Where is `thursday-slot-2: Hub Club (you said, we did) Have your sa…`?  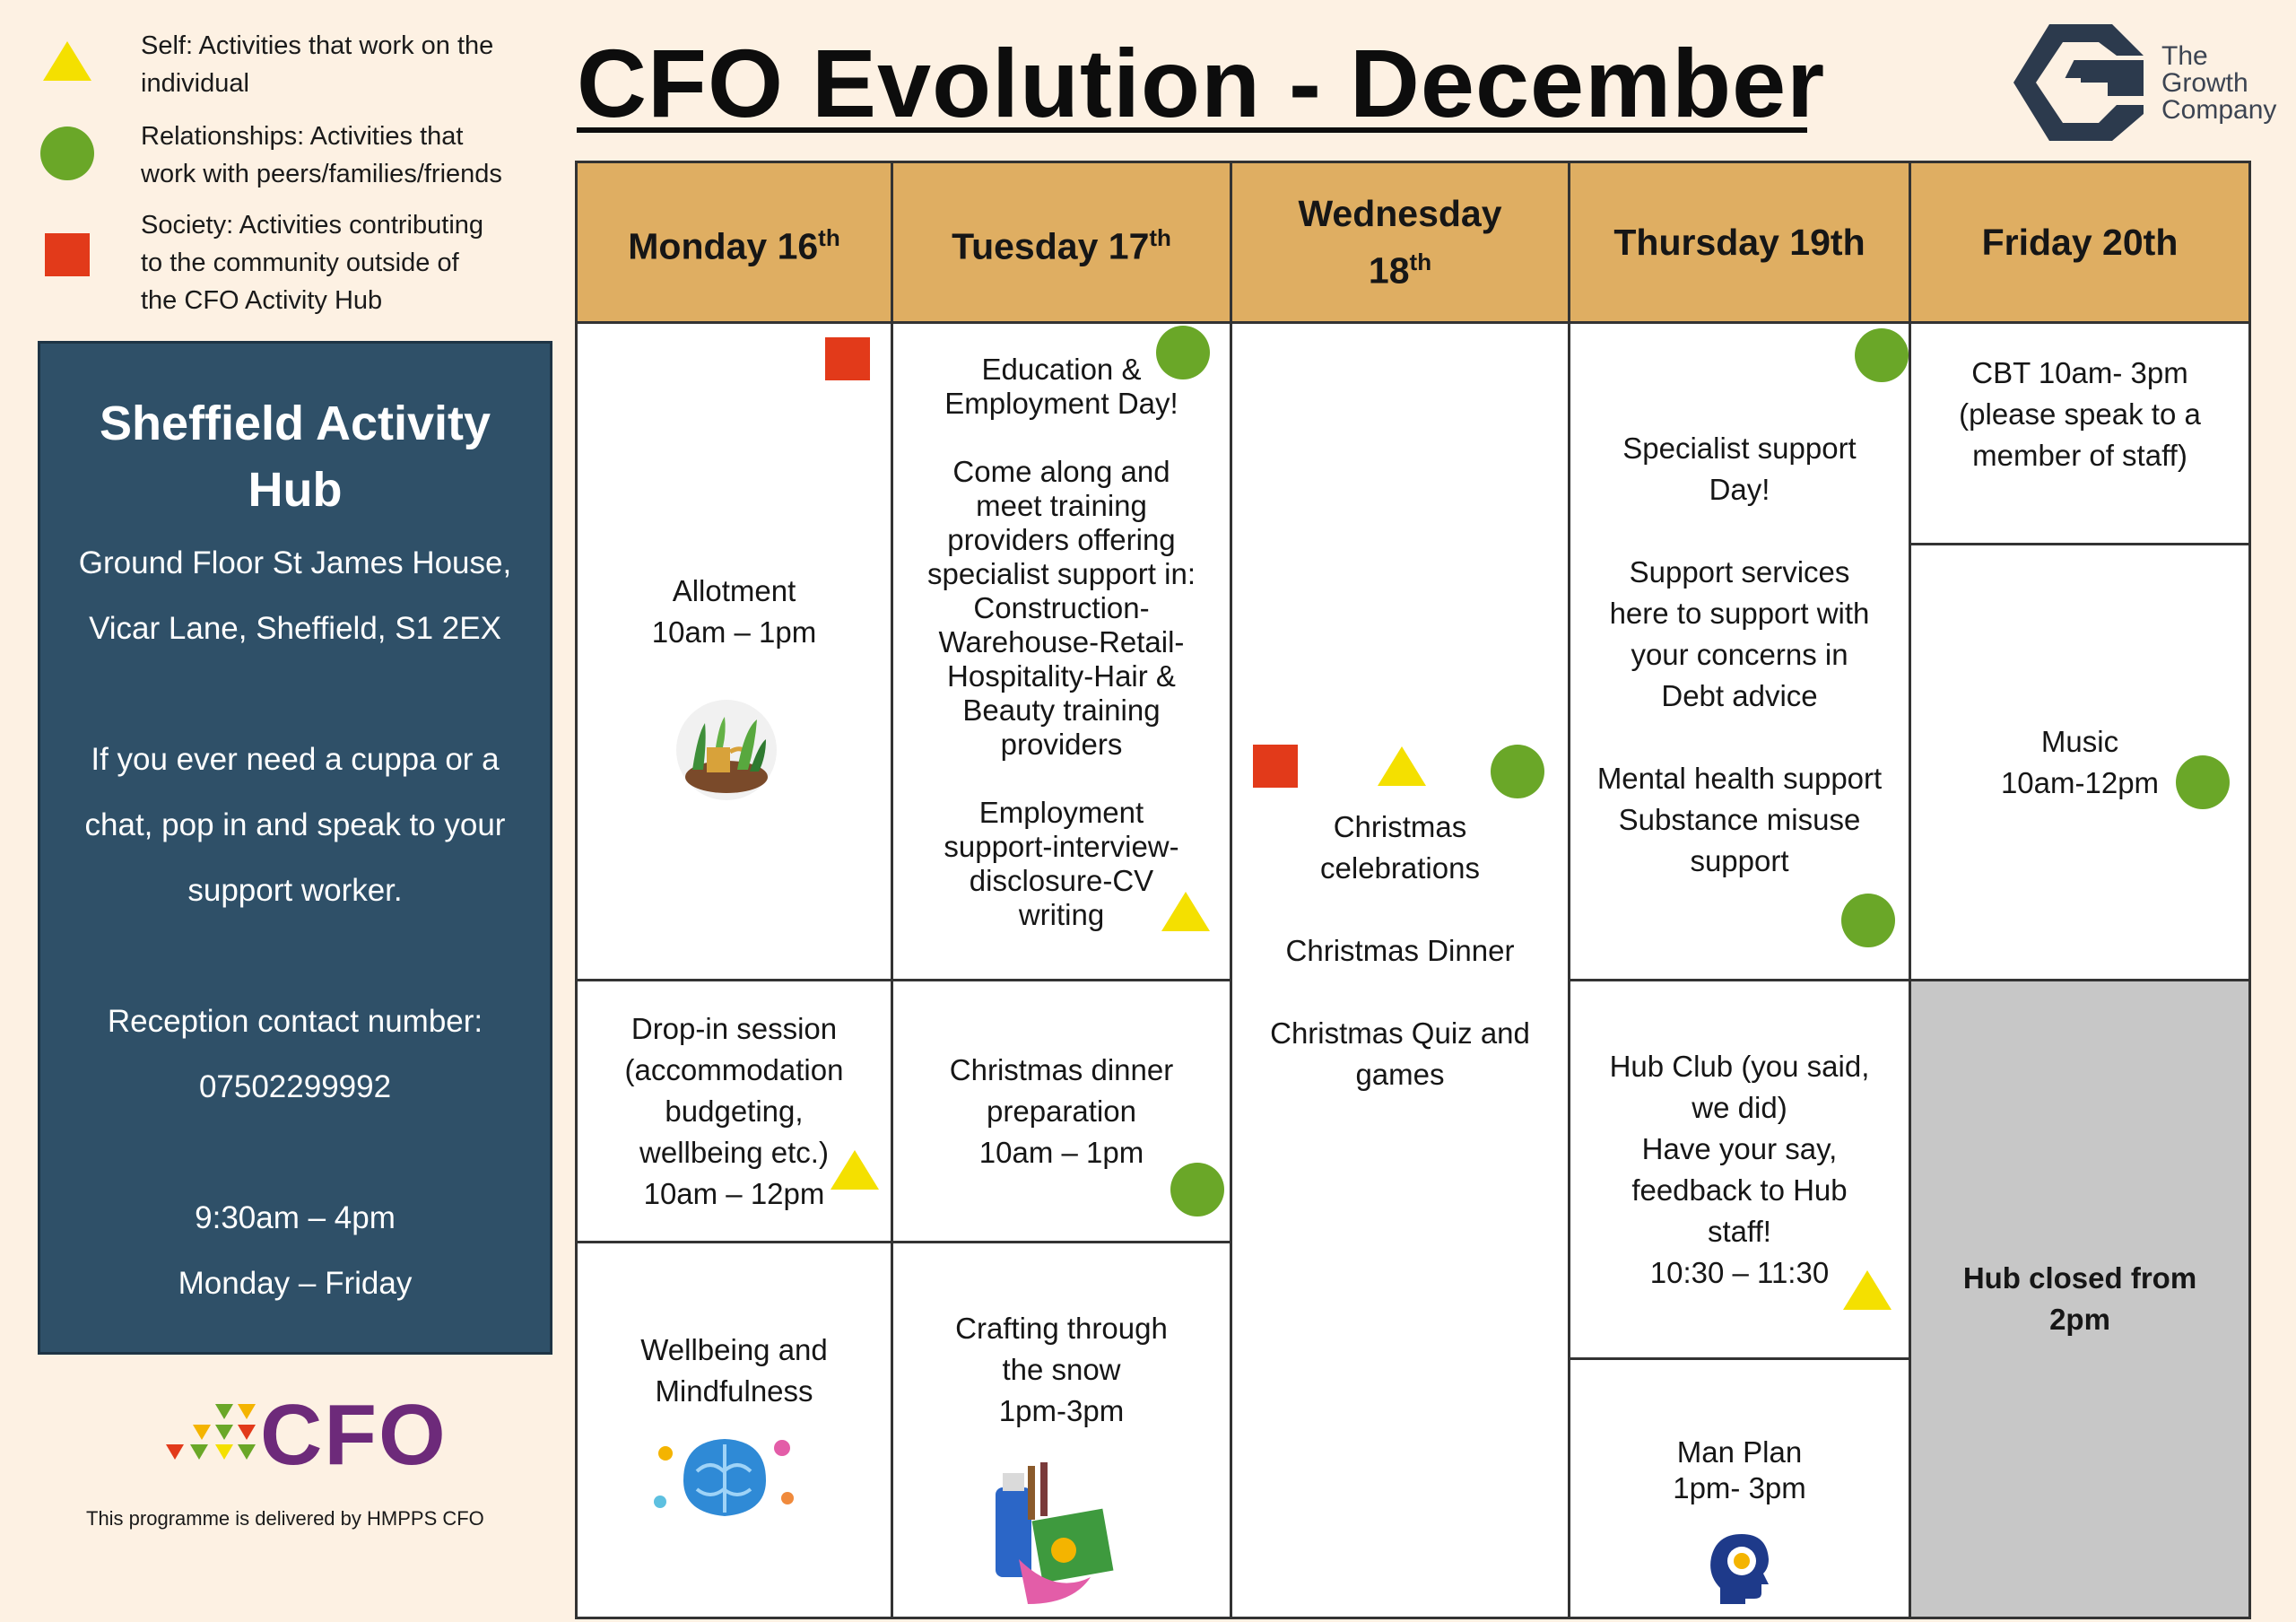
thursday-slot-2: Hub Club (you said, we did) Have your sa… is located at coordinates (1739, 1169).